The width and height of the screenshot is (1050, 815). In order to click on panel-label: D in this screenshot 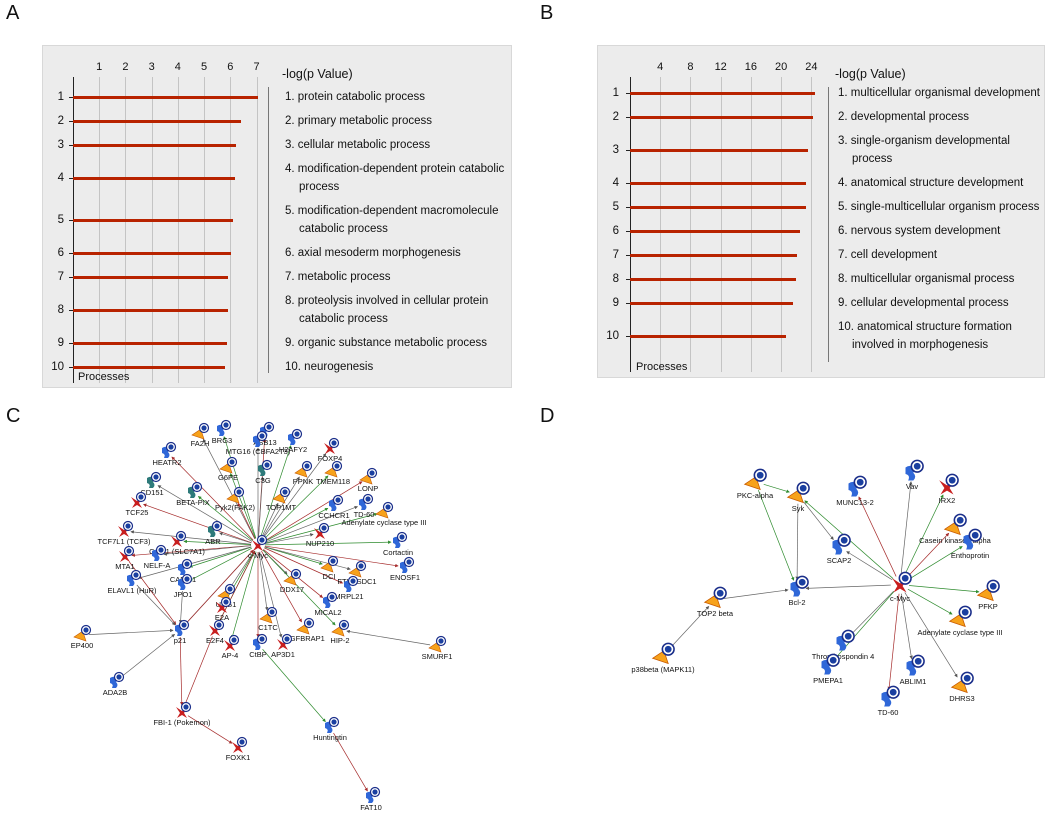, I will do `click(547, 416)`.